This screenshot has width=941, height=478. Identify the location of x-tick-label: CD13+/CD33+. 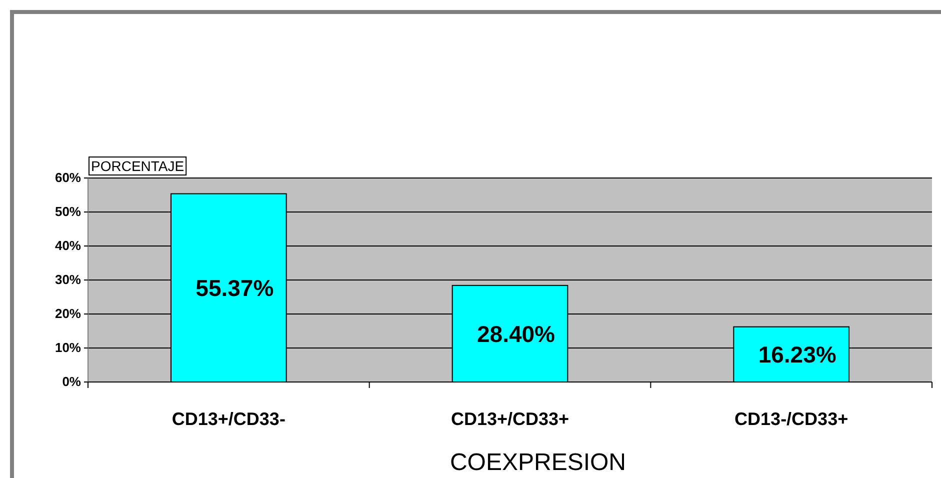
(510, 419).